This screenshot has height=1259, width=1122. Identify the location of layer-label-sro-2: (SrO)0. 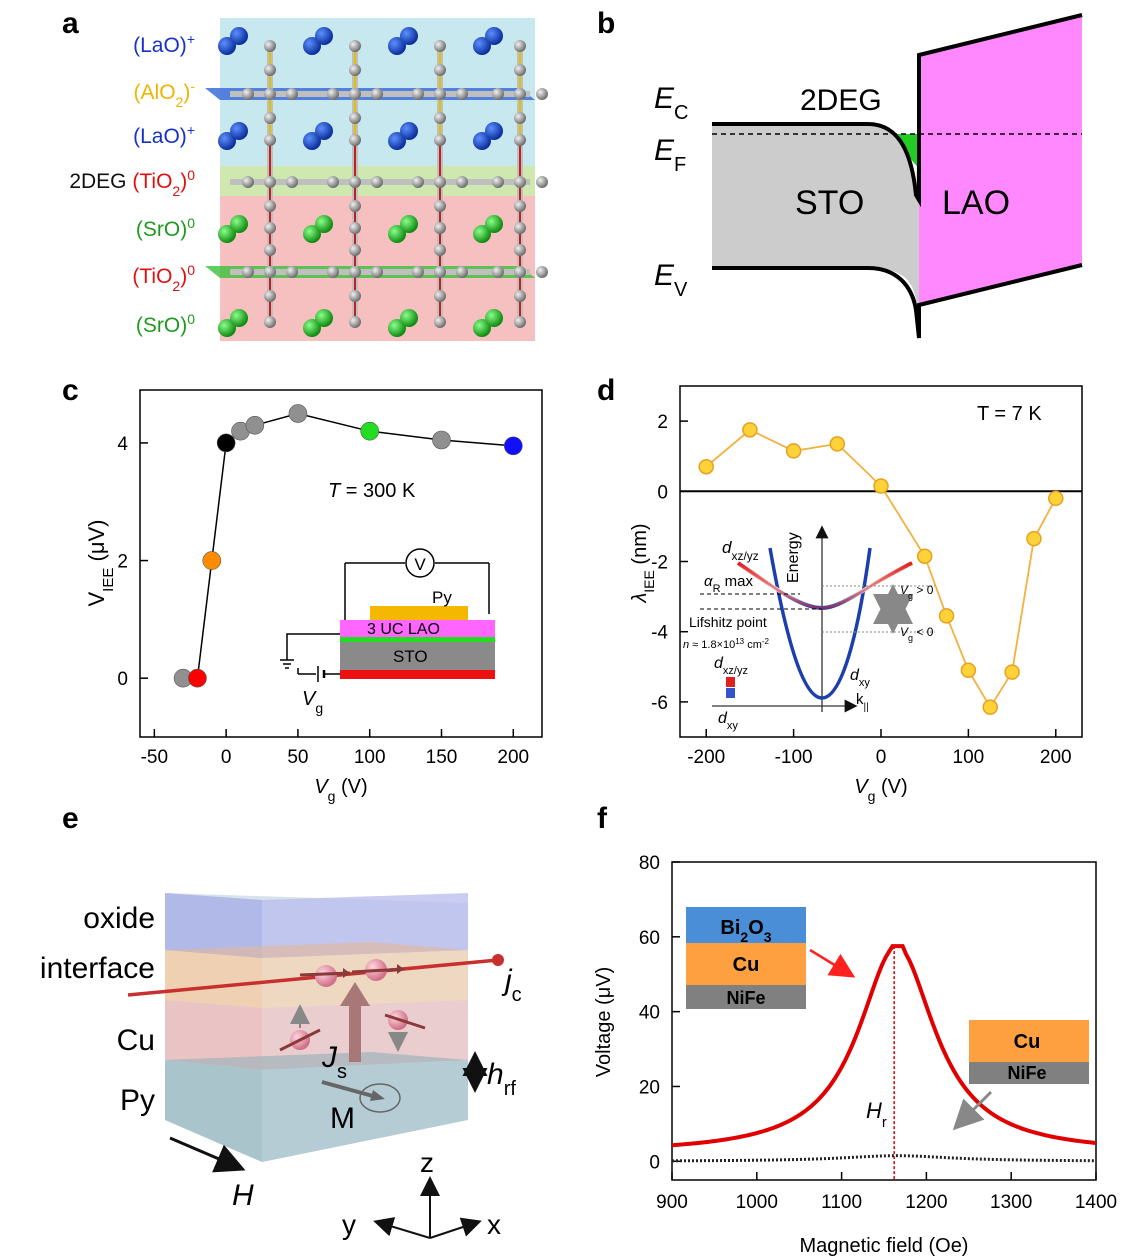
(165, 324).